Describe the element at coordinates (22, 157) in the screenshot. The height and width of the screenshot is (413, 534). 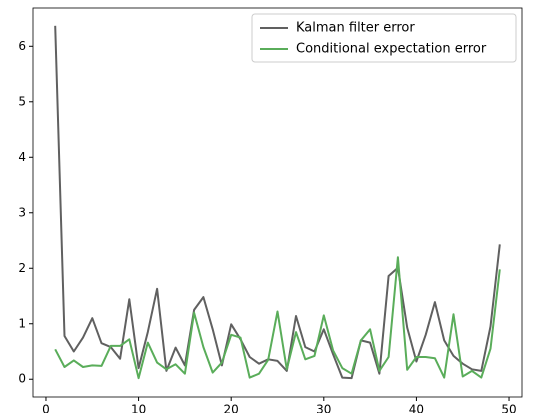
I see `y-tick-label: 4` at that location.